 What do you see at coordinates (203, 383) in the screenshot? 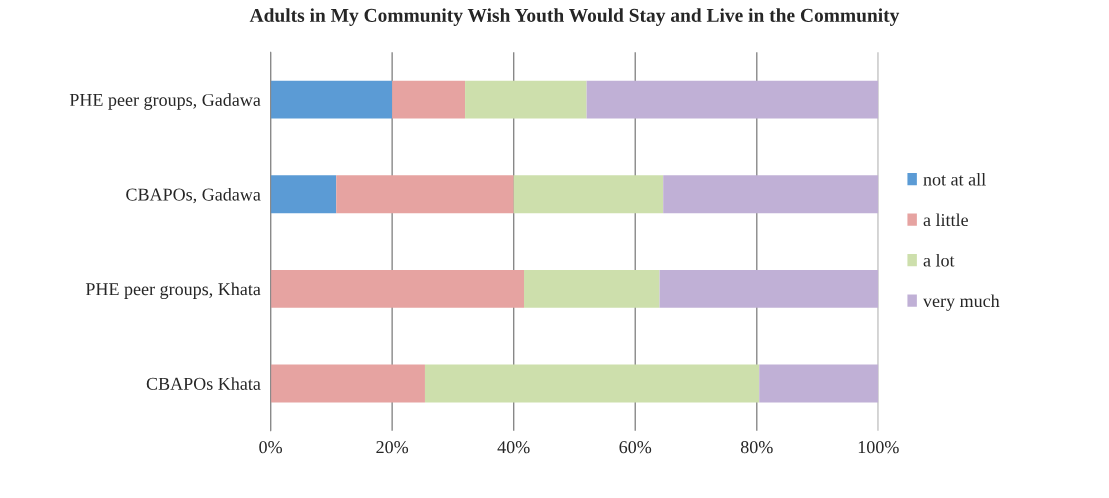
I see `y-tick-label: CBAPOs Khata` at bounding box center [203, 383].